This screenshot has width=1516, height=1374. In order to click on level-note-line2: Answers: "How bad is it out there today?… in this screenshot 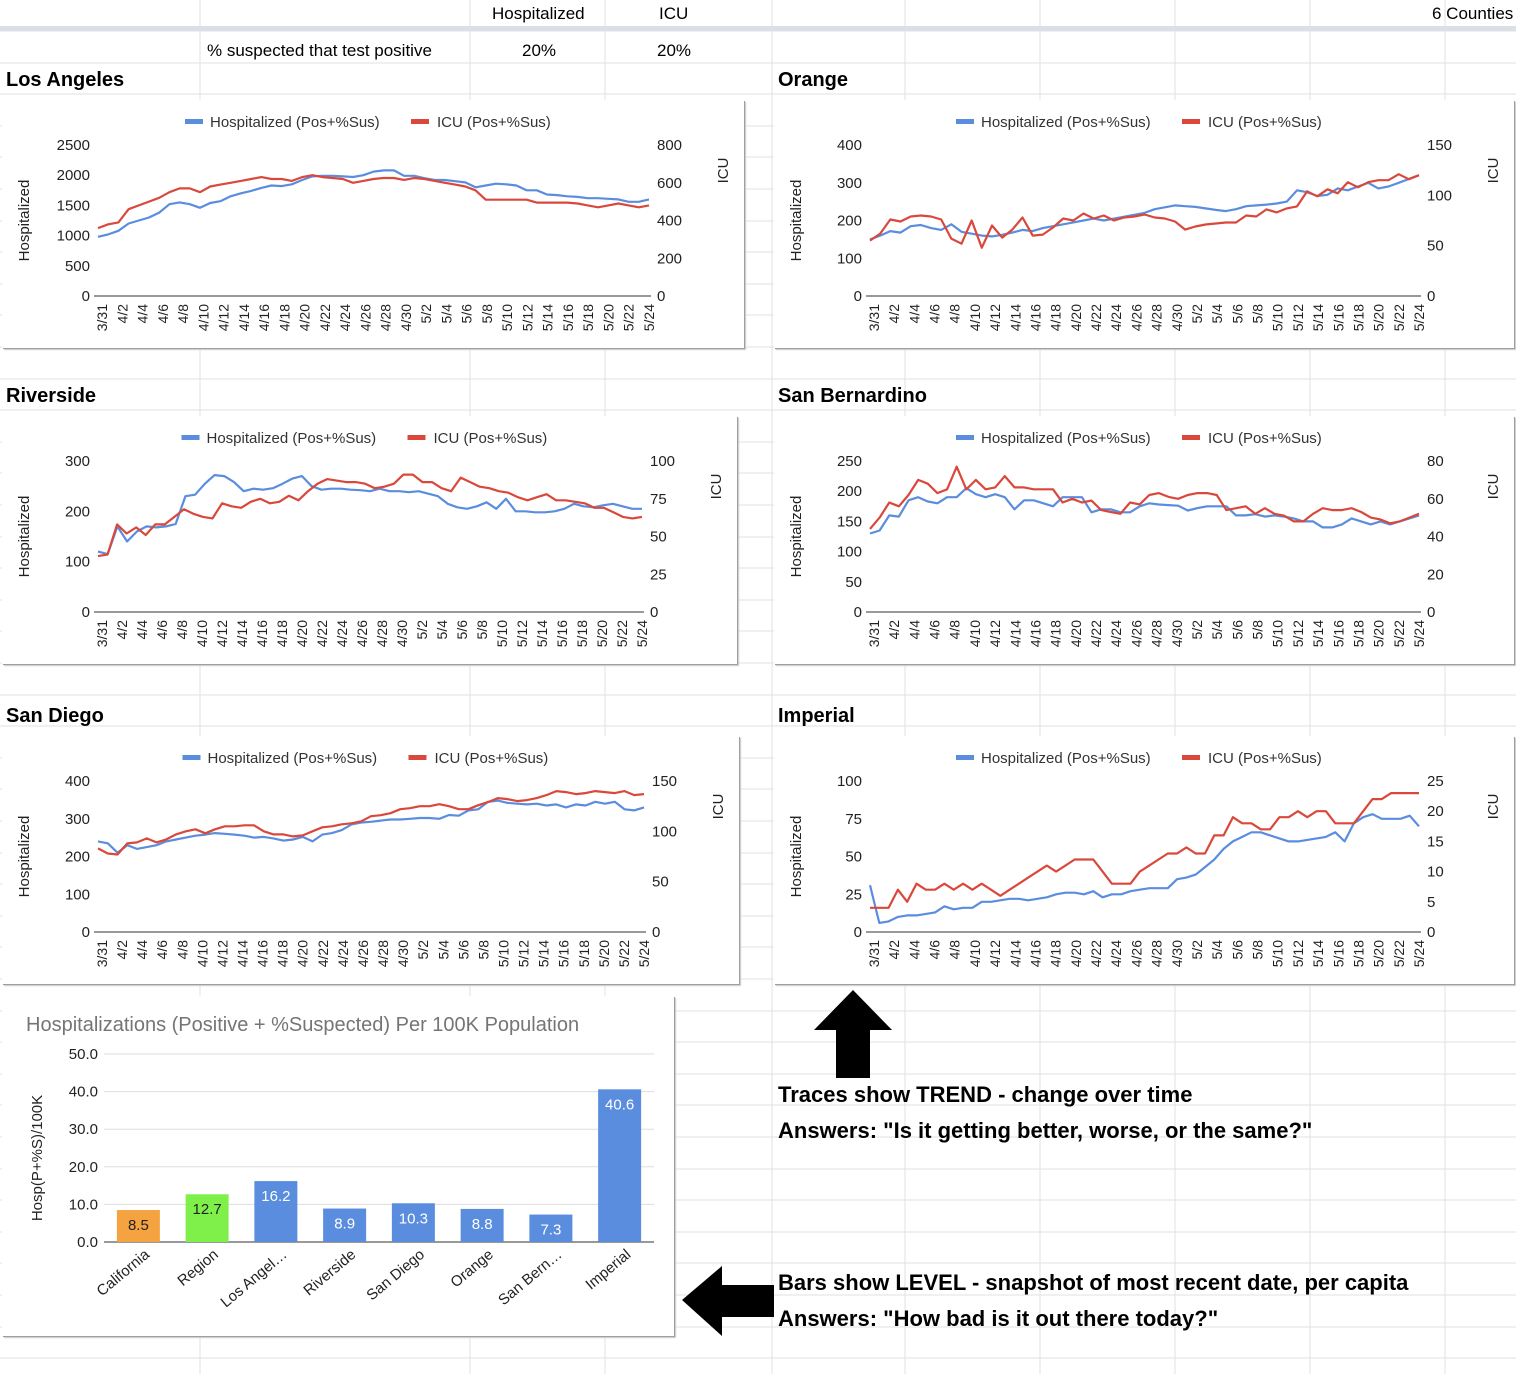, I will do `click(998, 1318)`.